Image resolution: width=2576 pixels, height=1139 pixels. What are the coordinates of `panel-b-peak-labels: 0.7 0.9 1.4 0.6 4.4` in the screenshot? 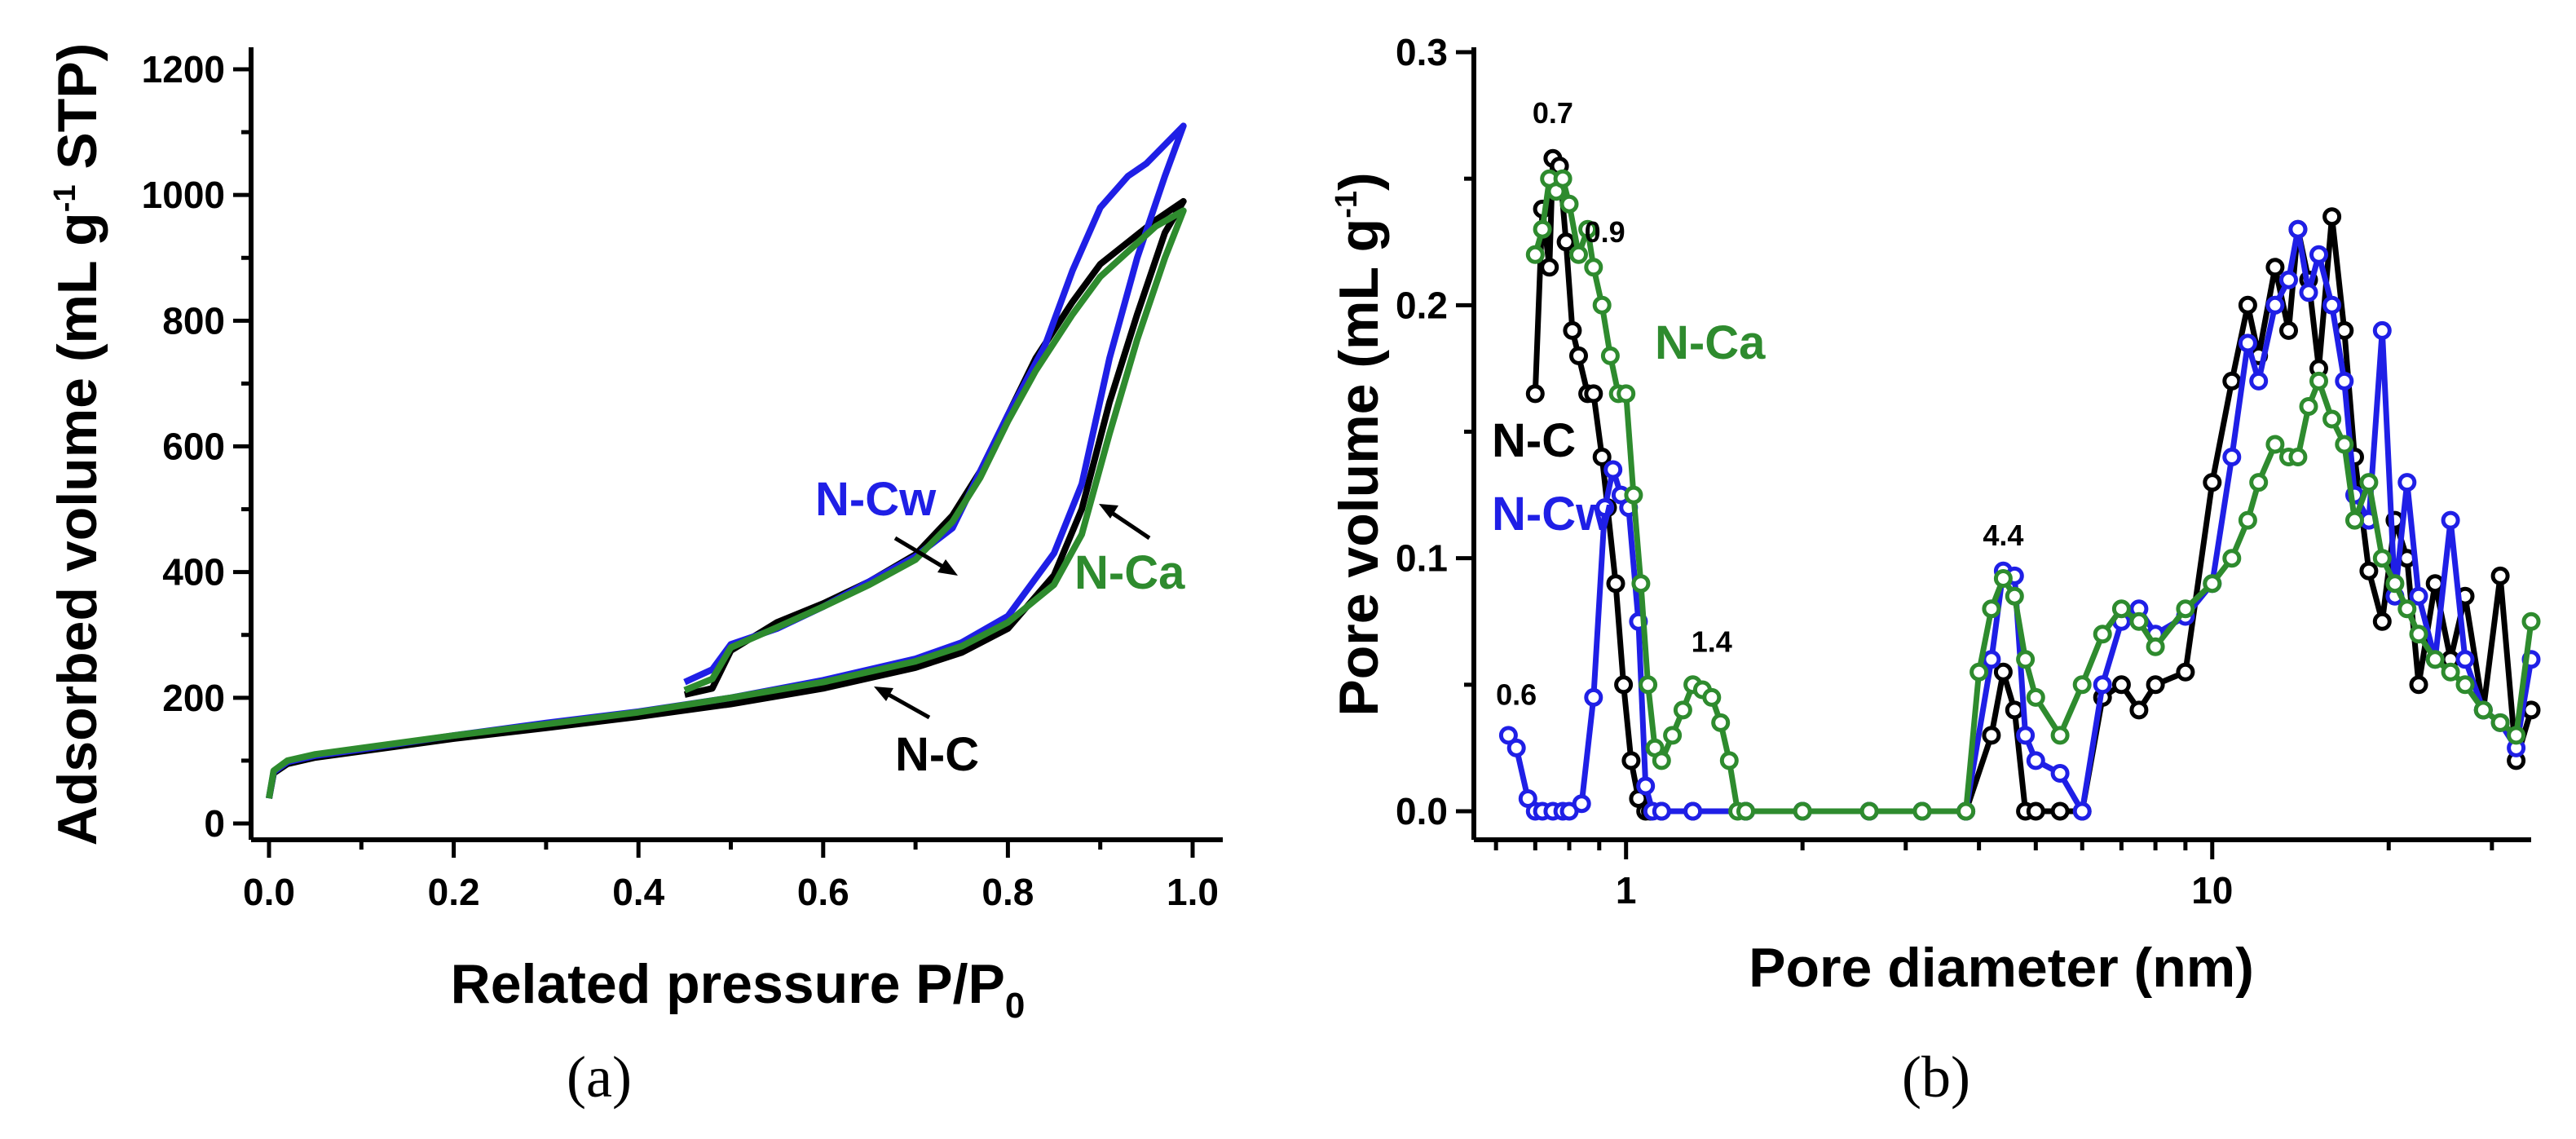 It's located at (1759, 404).